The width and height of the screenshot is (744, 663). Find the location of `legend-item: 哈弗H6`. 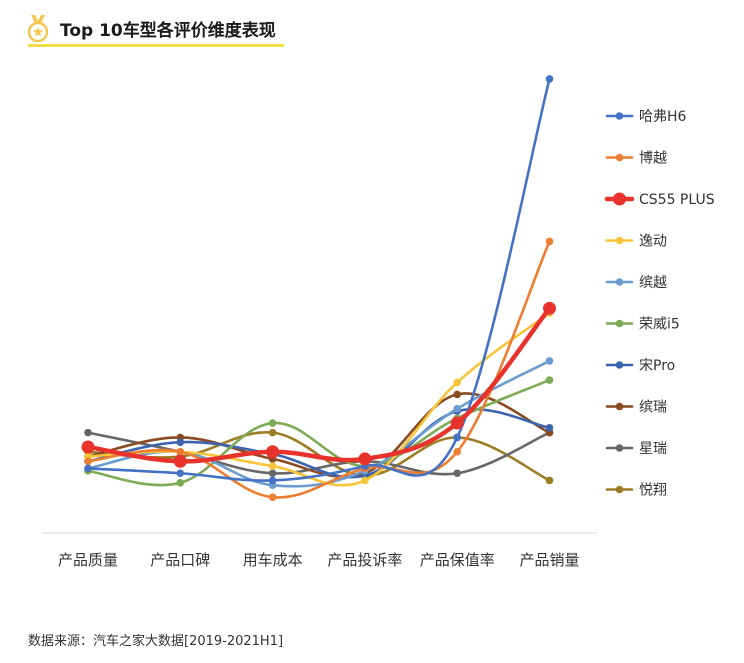

legend-item: 哈弗H6 is located at coordinates (646, 117).